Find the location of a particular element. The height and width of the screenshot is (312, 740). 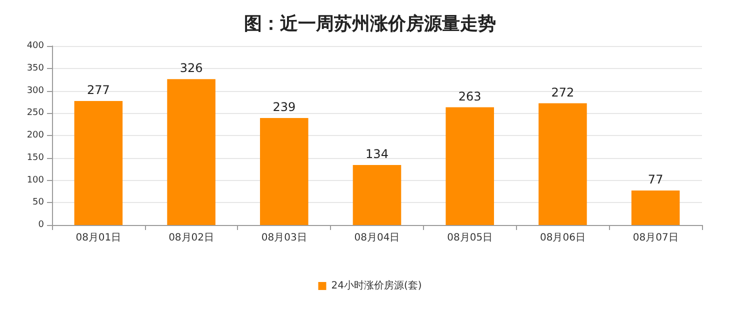

data-label: 239 is located at coordinates (284, 107).